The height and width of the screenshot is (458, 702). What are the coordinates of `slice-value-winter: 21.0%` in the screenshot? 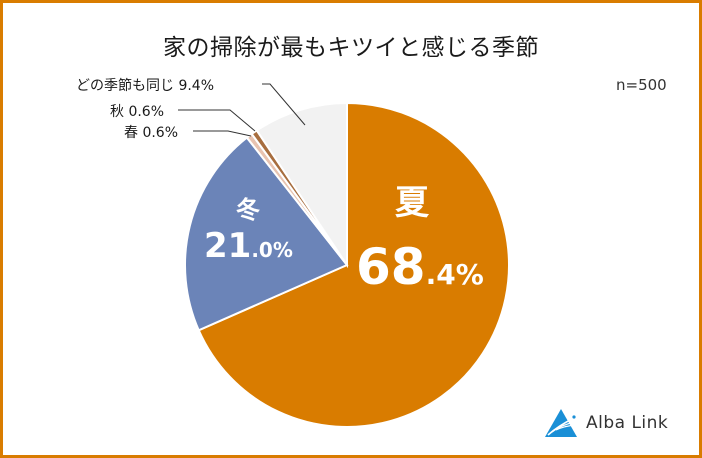 It's located at (259, 246).